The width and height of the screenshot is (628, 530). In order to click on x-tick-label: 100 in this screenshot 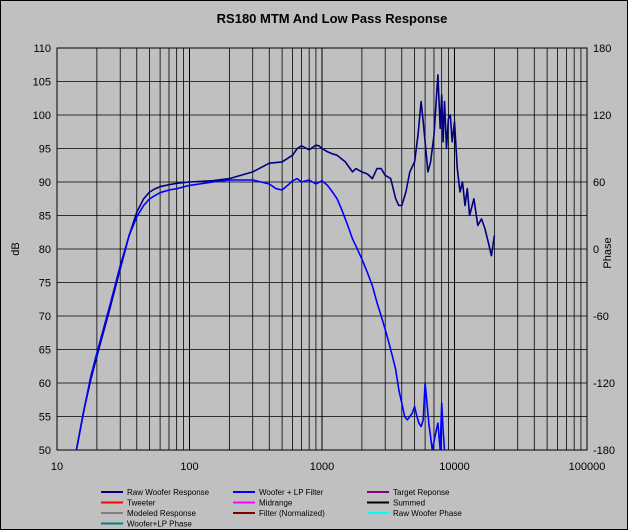, I will do `click(189, 467)`.